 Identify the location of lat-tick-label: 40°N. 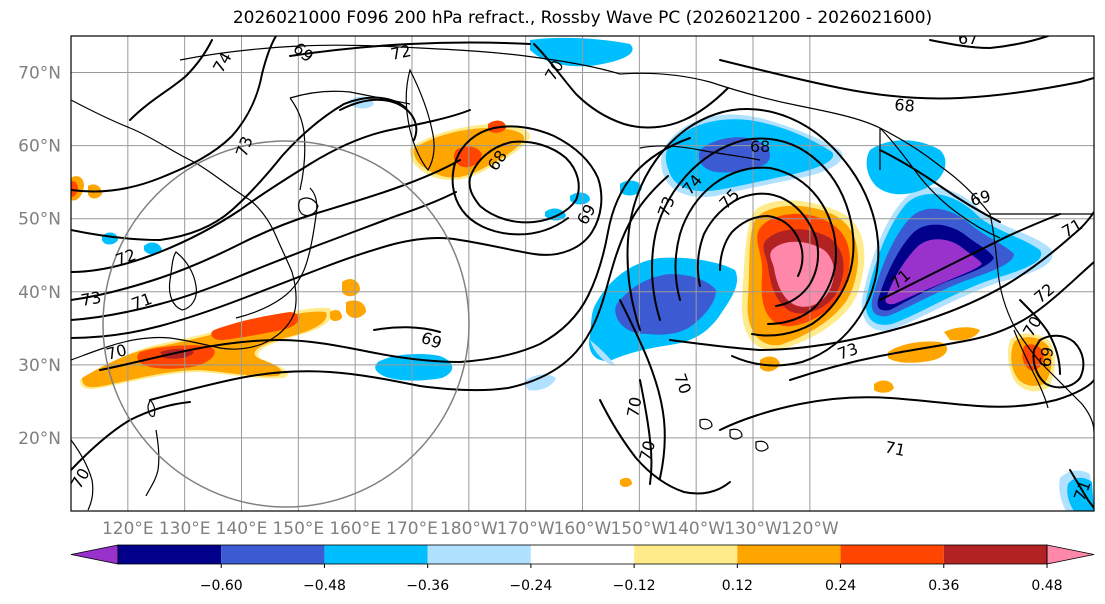
(39, 293).